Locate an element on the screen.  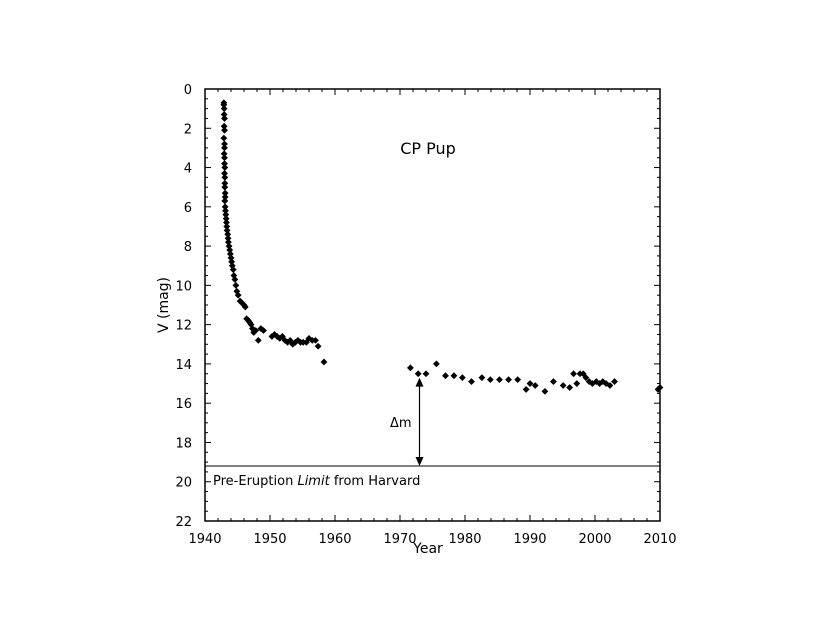
y-tick-label: 14 is located at coordinates (183, 365).